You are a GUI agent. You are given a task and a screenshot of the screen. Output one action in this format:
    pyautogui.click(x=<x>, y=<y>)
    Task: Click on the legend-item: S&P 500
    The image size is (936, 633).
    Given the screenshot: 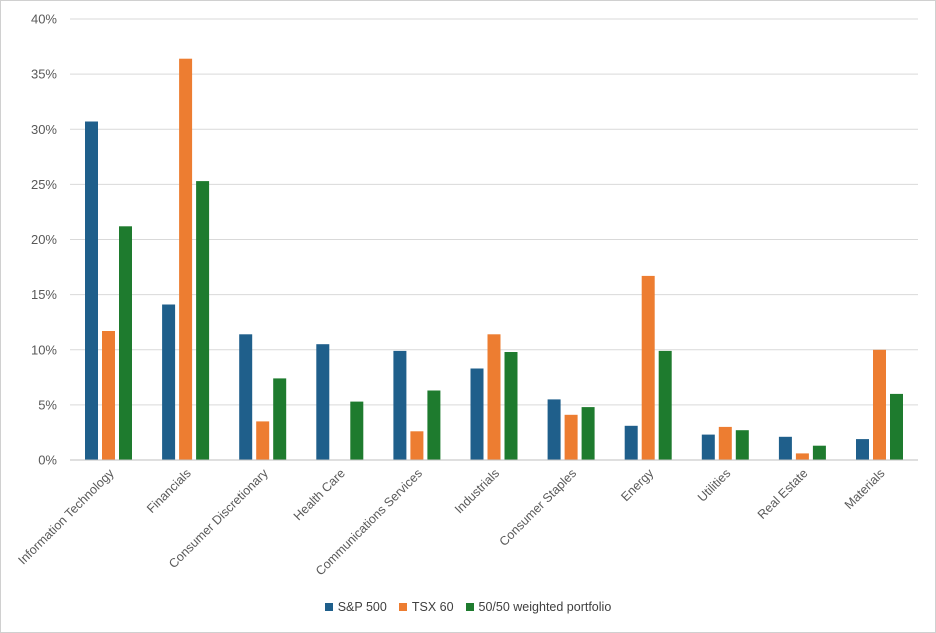 What is the action you would take?
    pyautogui.click(x=355, y=607)
    